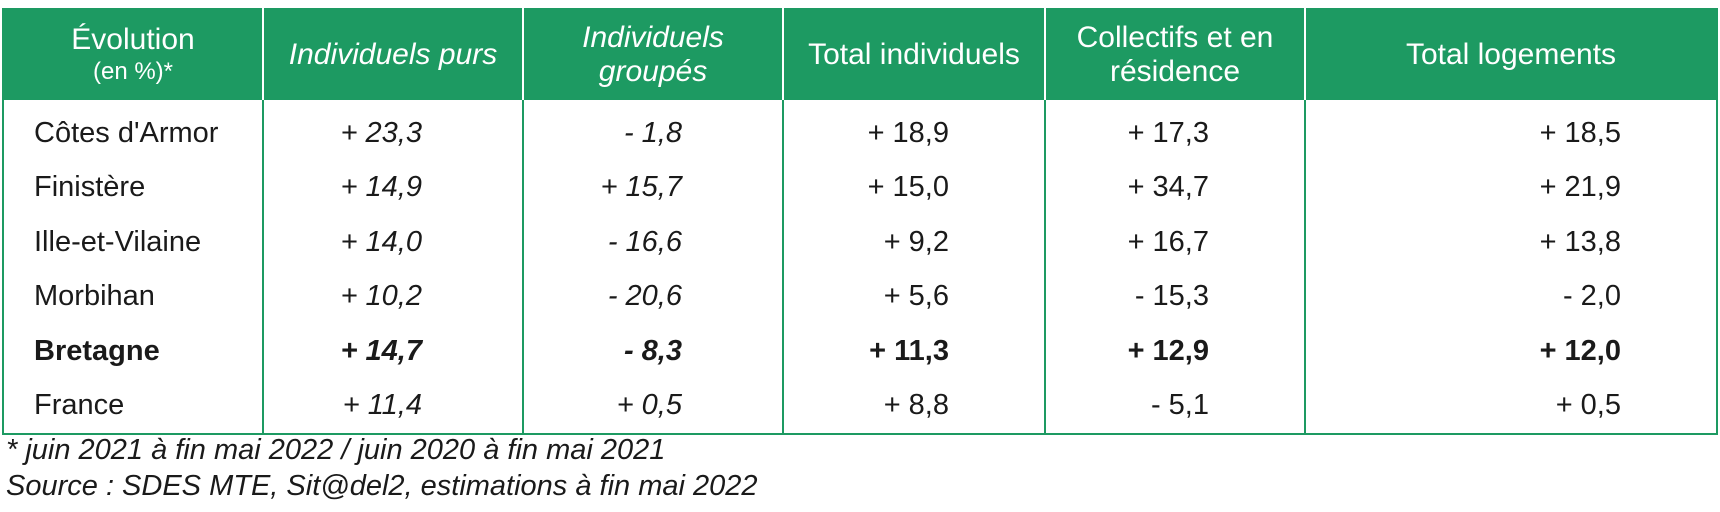 The height and width of the screenshot is (512, 1720). I want to click on cell-total-logements: + 0,5, so click(1588, 405).